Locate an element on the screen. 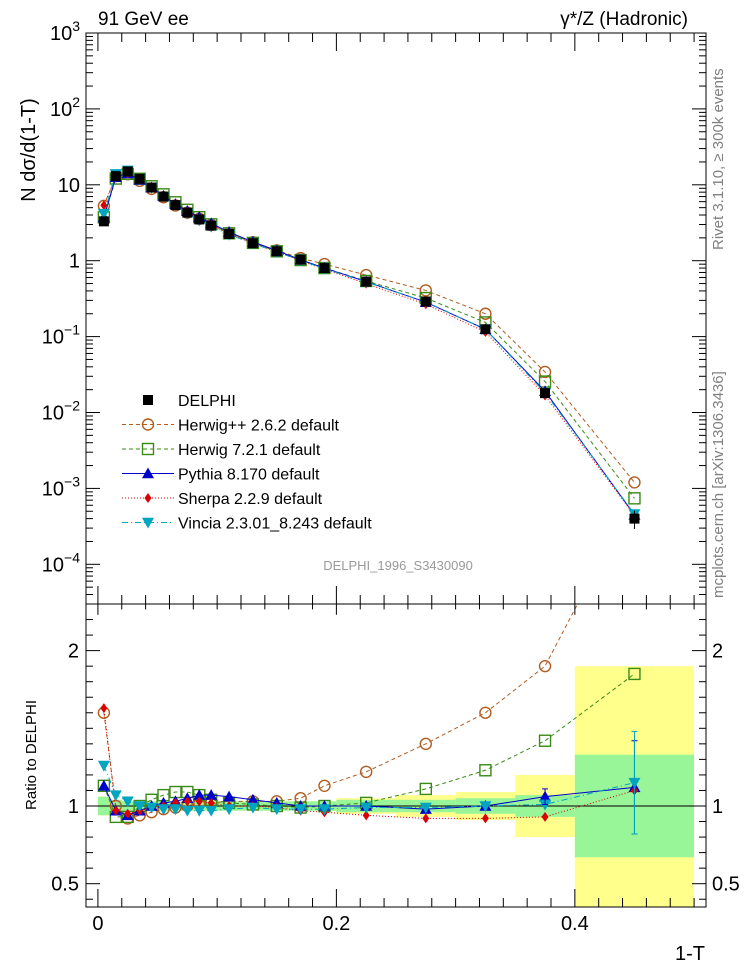 This screenshot has height=972, width=746. main-y-axis-title: N dσ/d(1-T) is located at coordinates (29, 149).